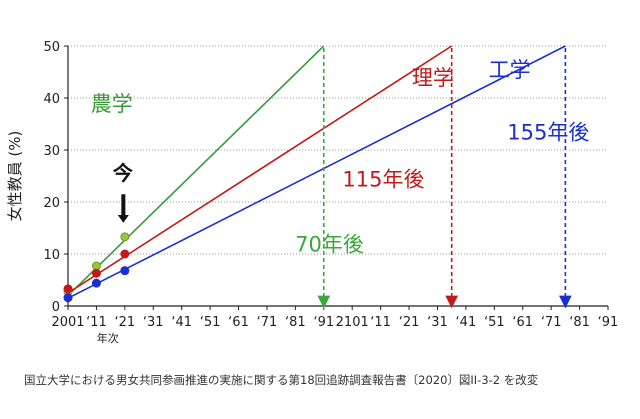 The height and width of the screenshot is (419, 640). What do you see at coordinates (510, 70) in the screenshot?
I see `series-label-2: 工学` at bounding box center [510, 70].